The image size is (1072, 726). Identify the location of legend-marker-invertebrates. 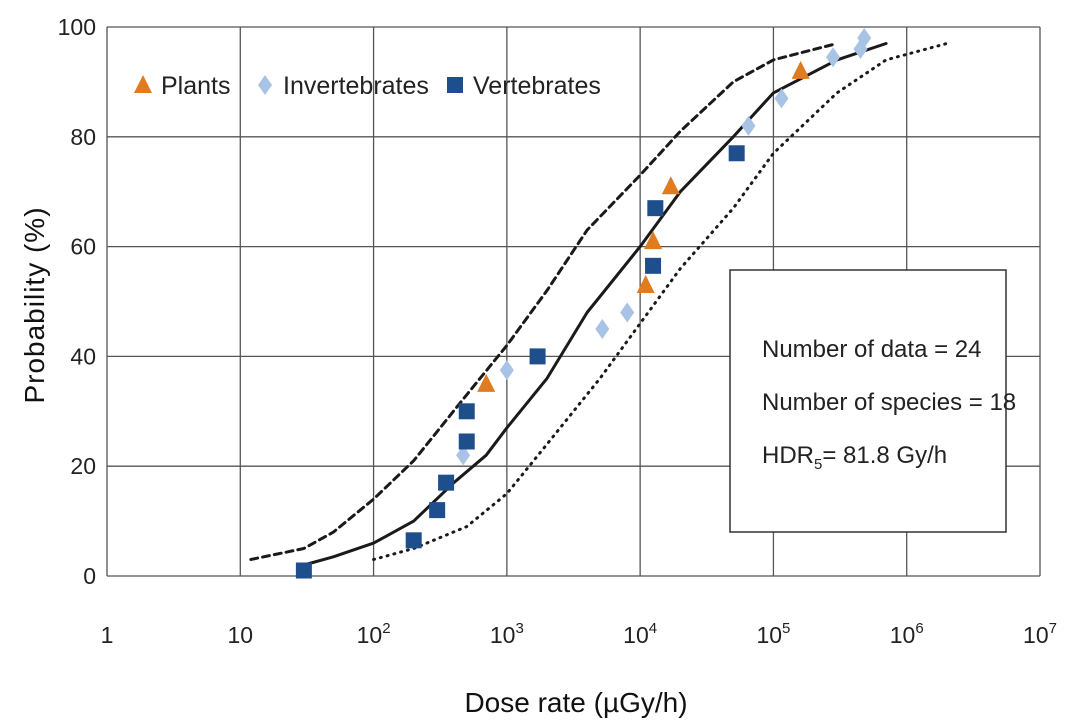
(265, 85).